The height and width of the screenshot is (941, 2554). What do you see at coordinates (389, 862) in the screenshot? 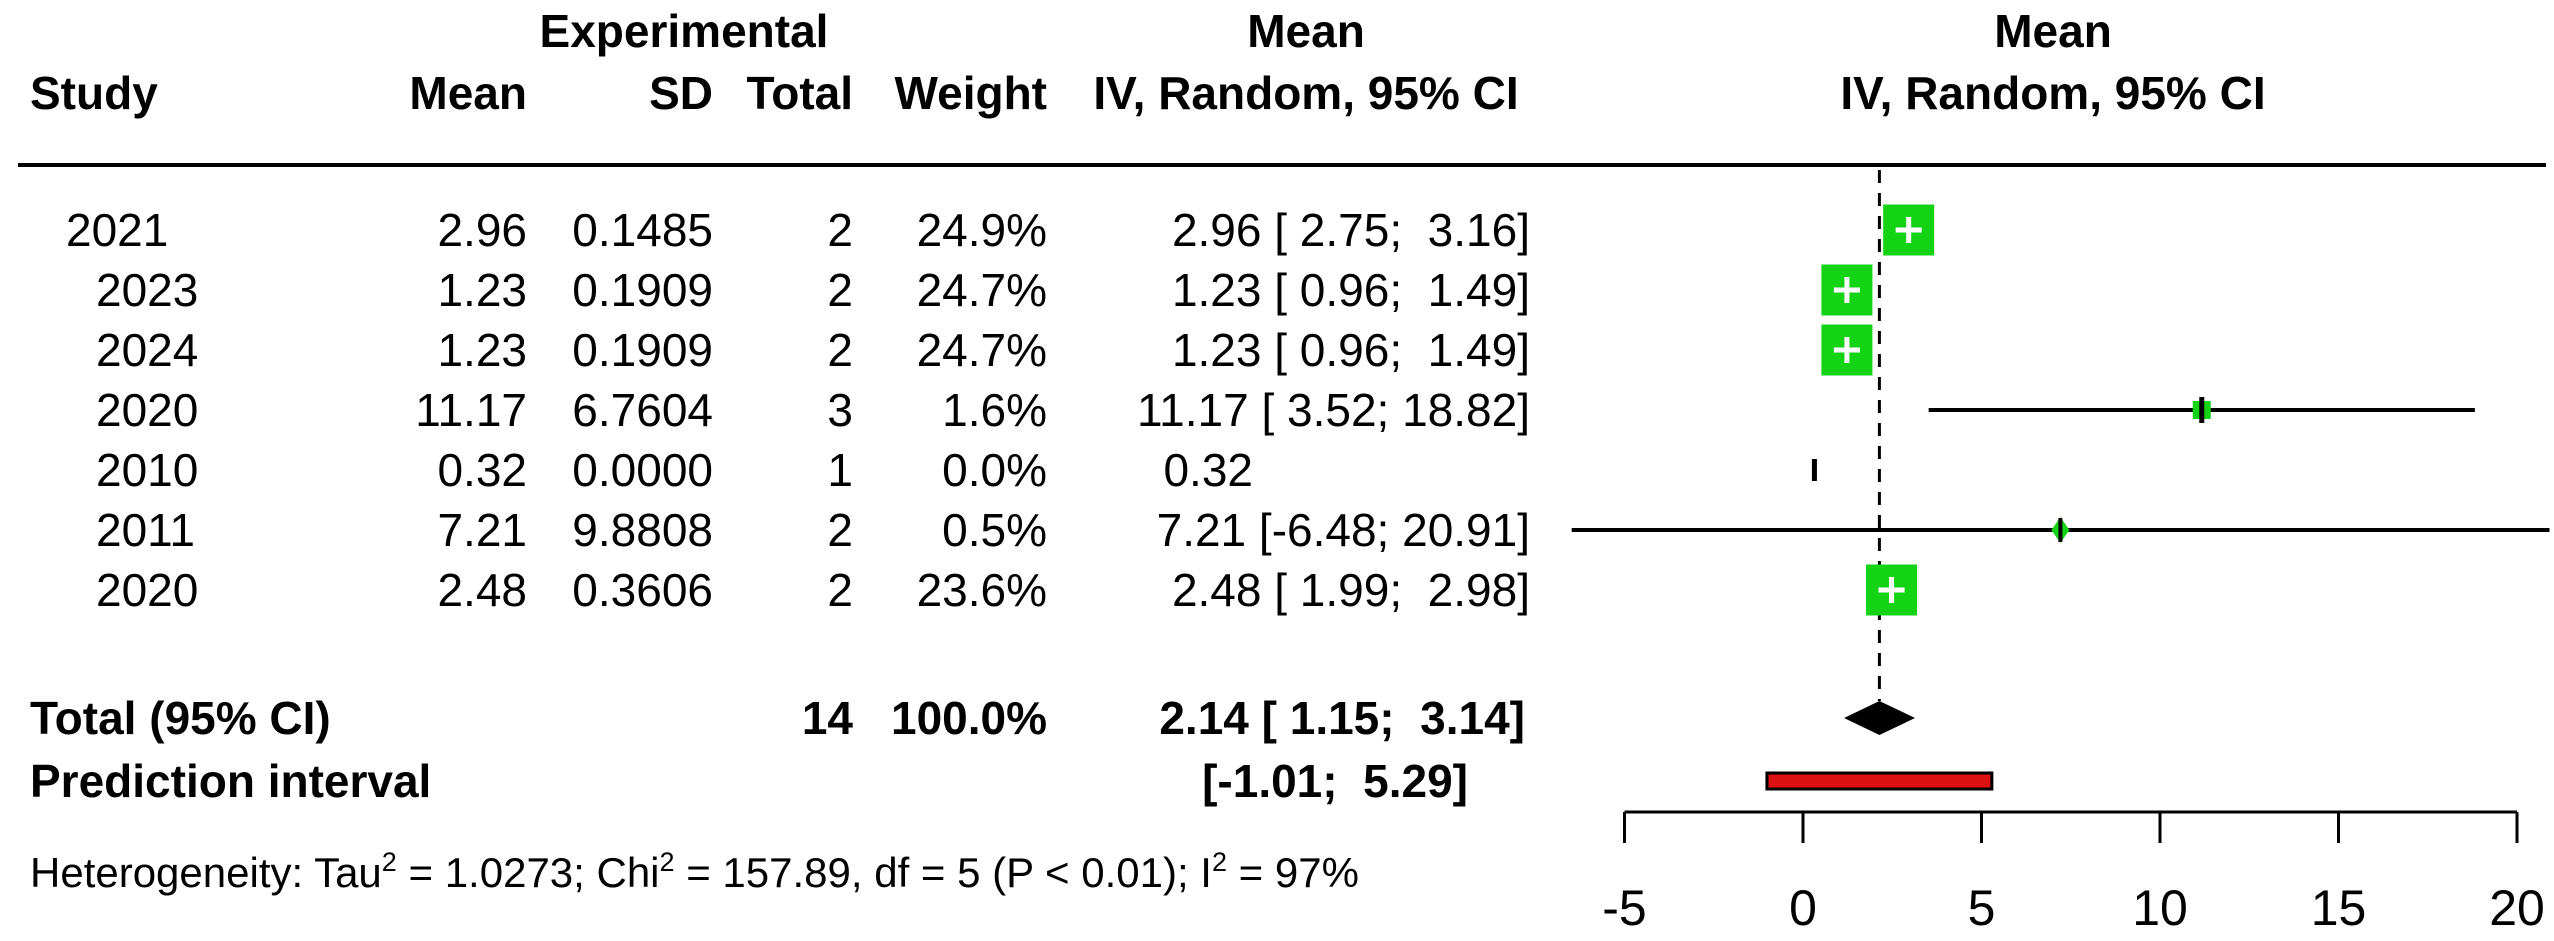
I see `tau-superscript: 2` at bounding box center [389, 862].